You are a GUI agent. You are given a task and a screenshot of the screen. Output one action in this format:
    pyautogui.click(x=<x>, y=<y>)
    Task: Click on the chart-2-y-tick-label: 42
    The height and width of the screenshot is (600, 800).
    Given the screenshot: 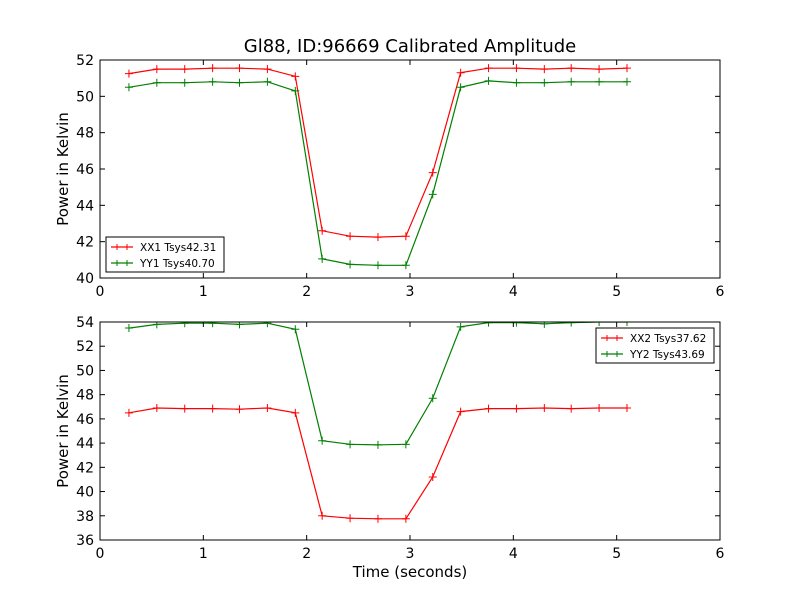 What is the action you would take?
    pyautogui.click(x=85, y=468)
    